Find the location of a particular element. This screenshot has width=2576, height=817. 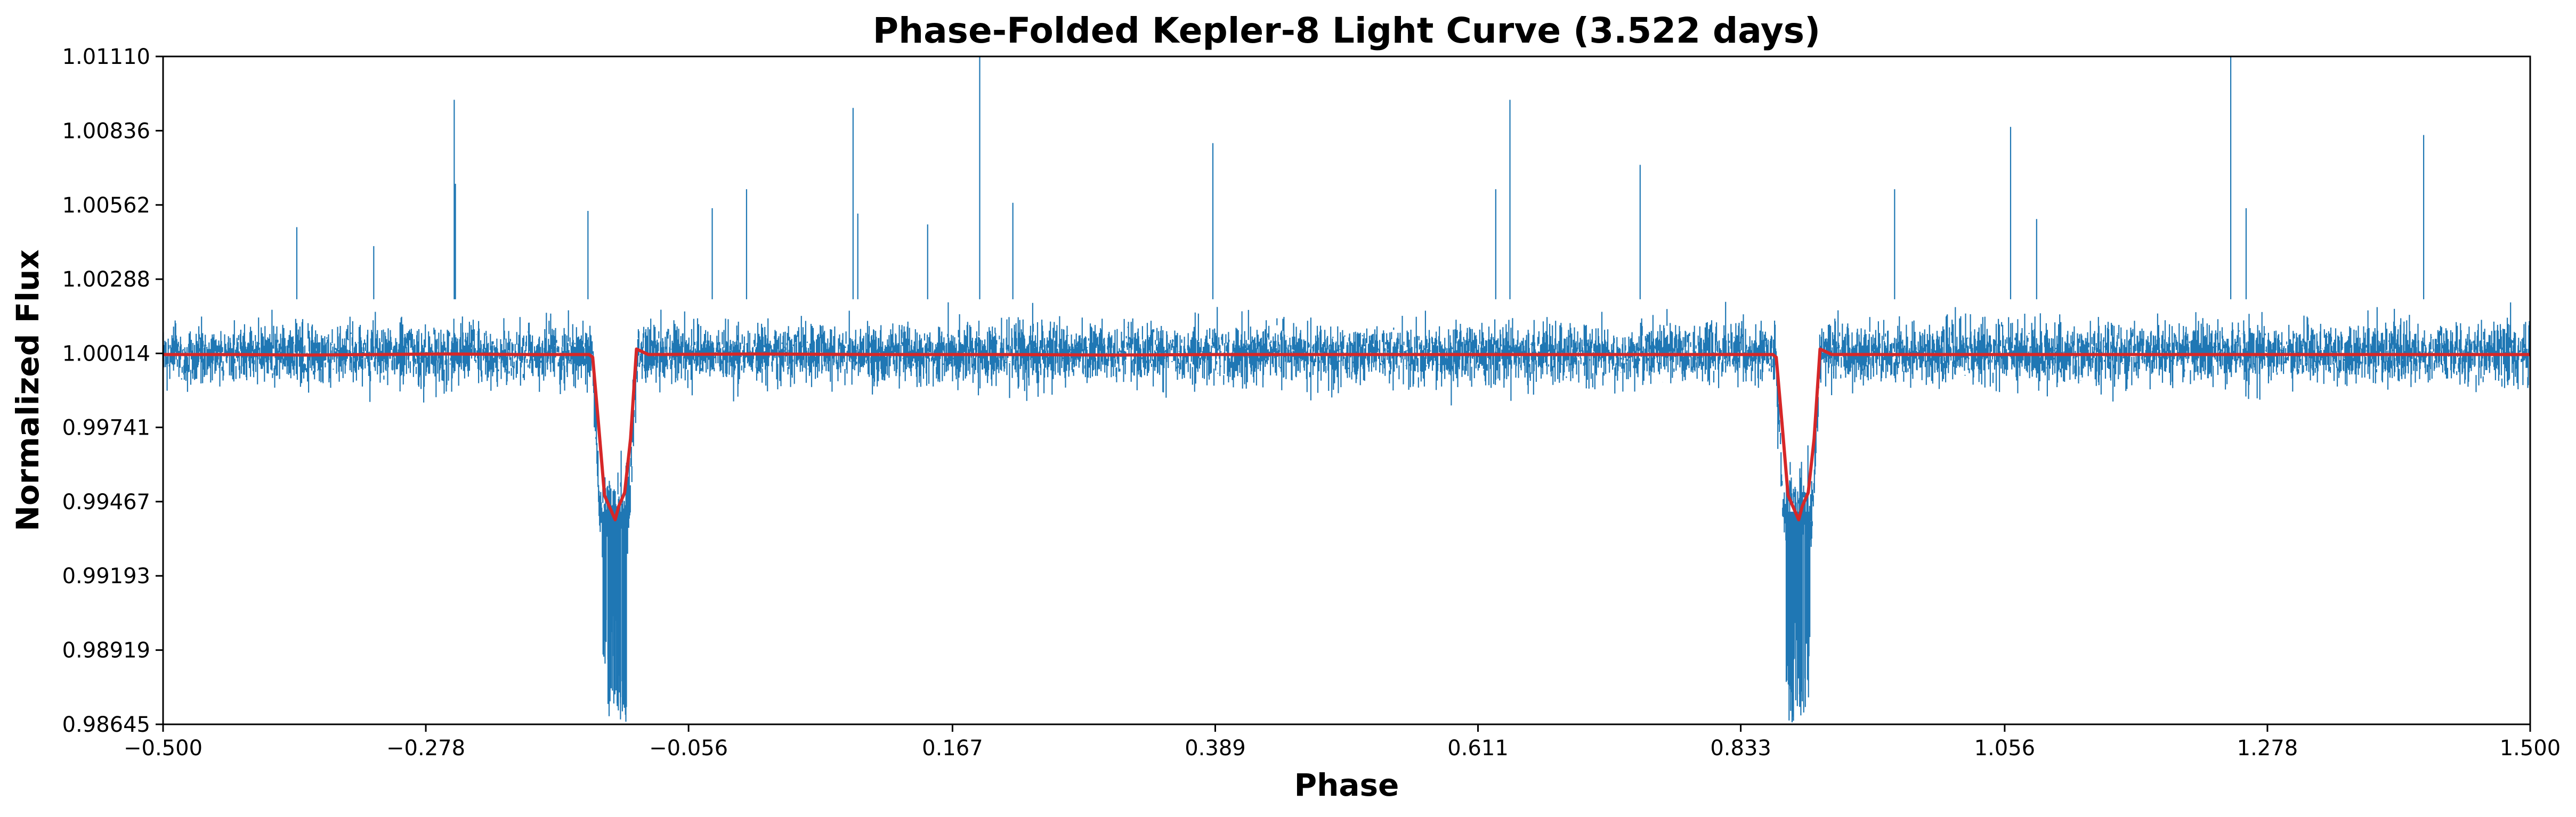

y-axis-title: Normalized Flux is located at coordinates (28, 390).